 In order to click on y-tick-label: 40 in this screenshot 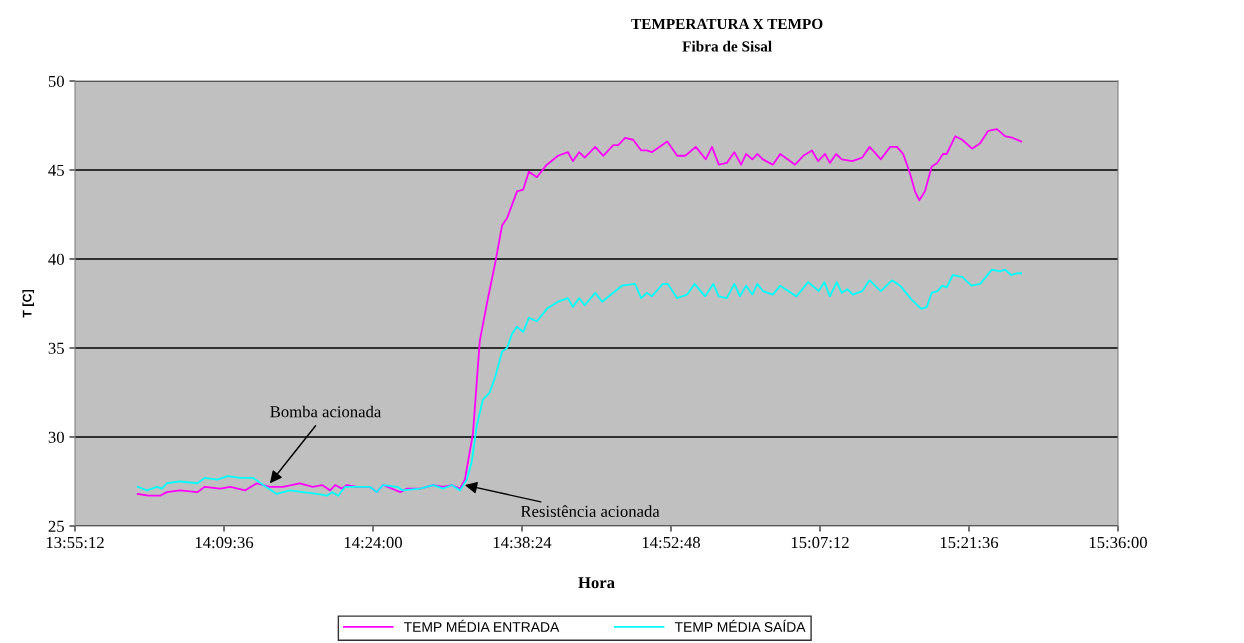, I will do `click(56, 259)`.